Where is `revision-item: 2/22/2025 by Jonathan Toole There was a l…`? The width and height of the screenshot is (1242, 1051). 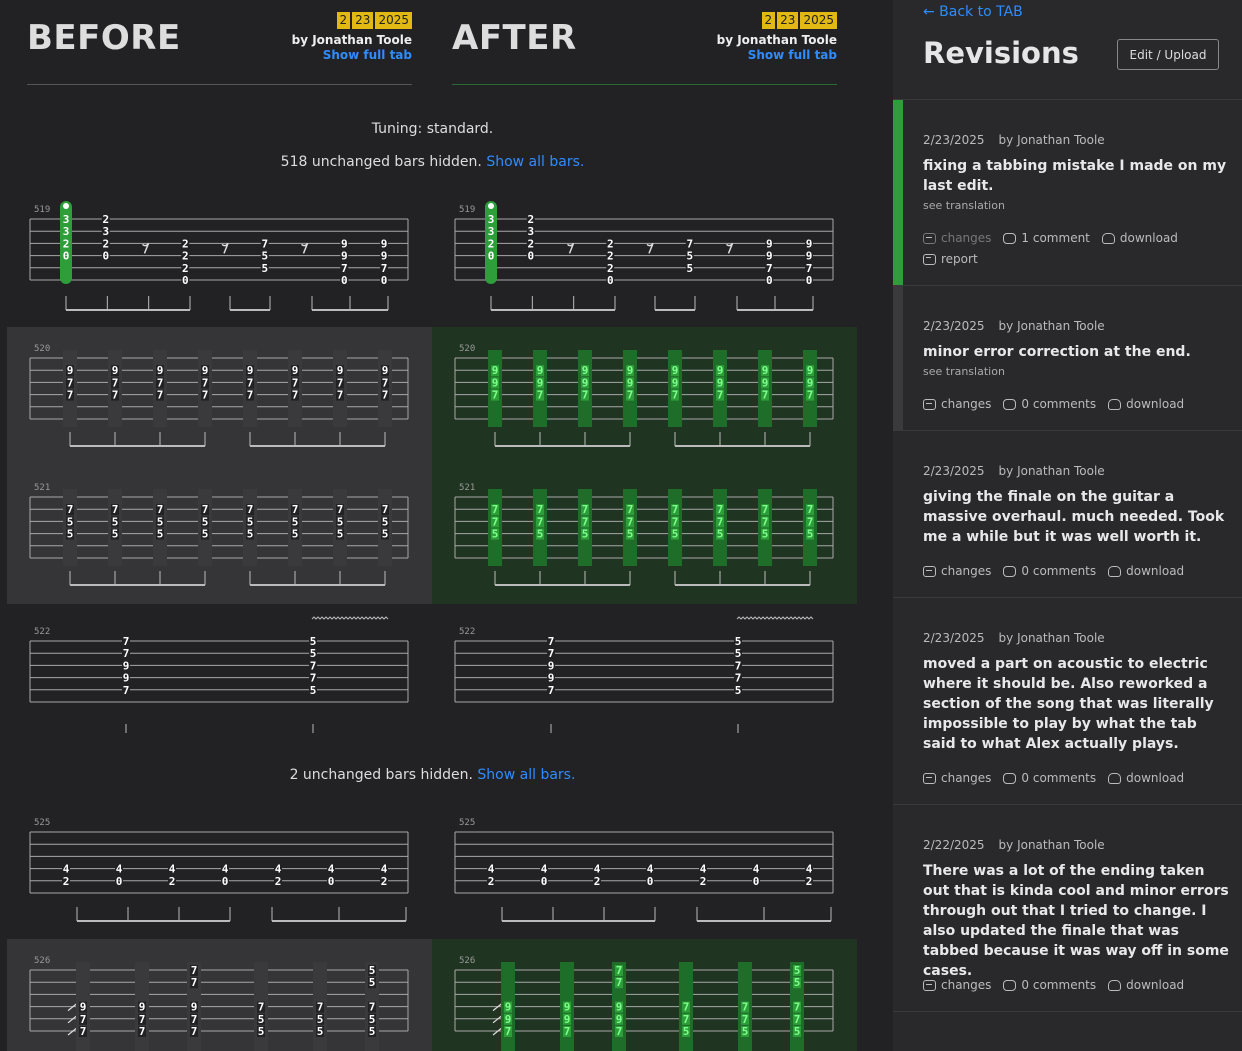 revision-item: 2/22/2025 by Jonathan Toole There was a l… is located at coordinates (1067, 908).